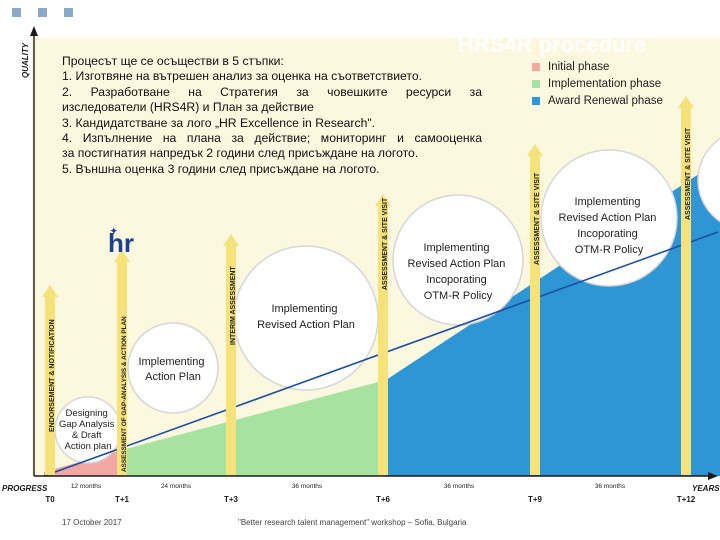 The width and height of the screenshot is (720, 540). I want to click on duration-label: 24 months, so click(176, 486).